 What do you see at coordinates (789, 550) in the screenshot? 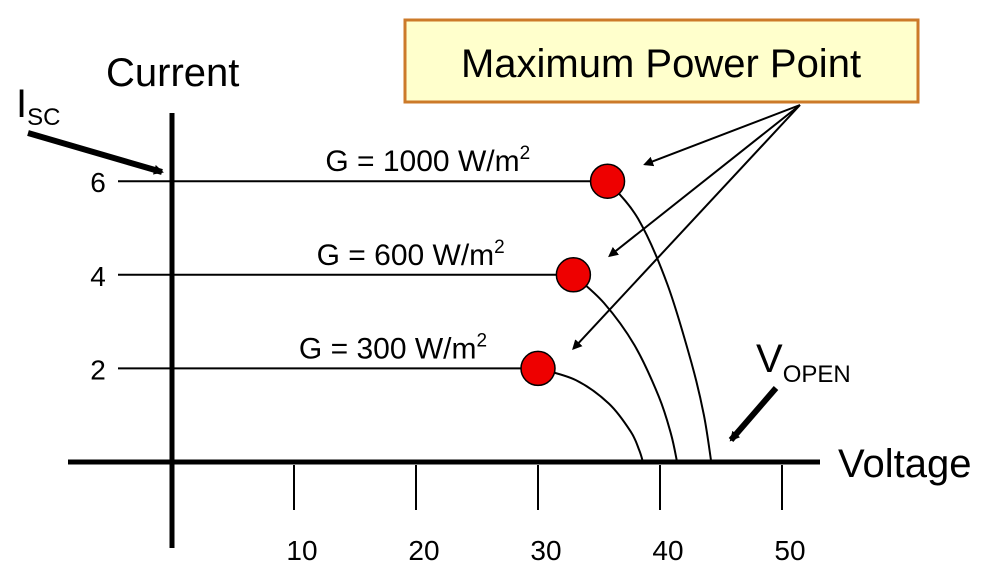
I see `x-tick-label-50: 50` at bounding box center [789, 550].